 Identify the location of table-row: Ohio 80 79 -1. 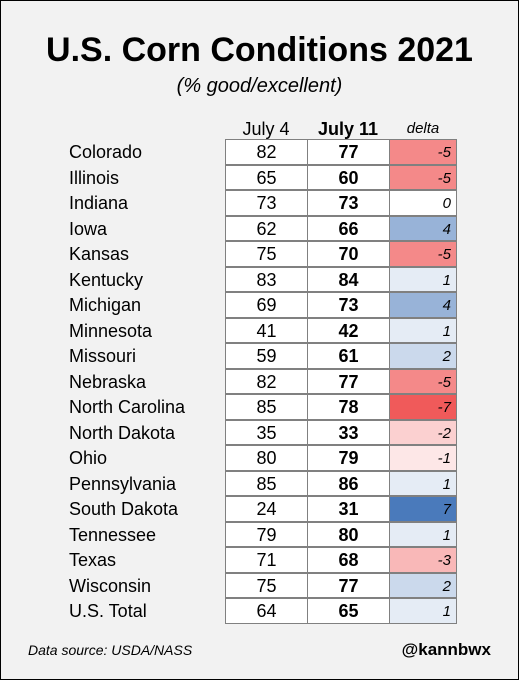
(259, 458).